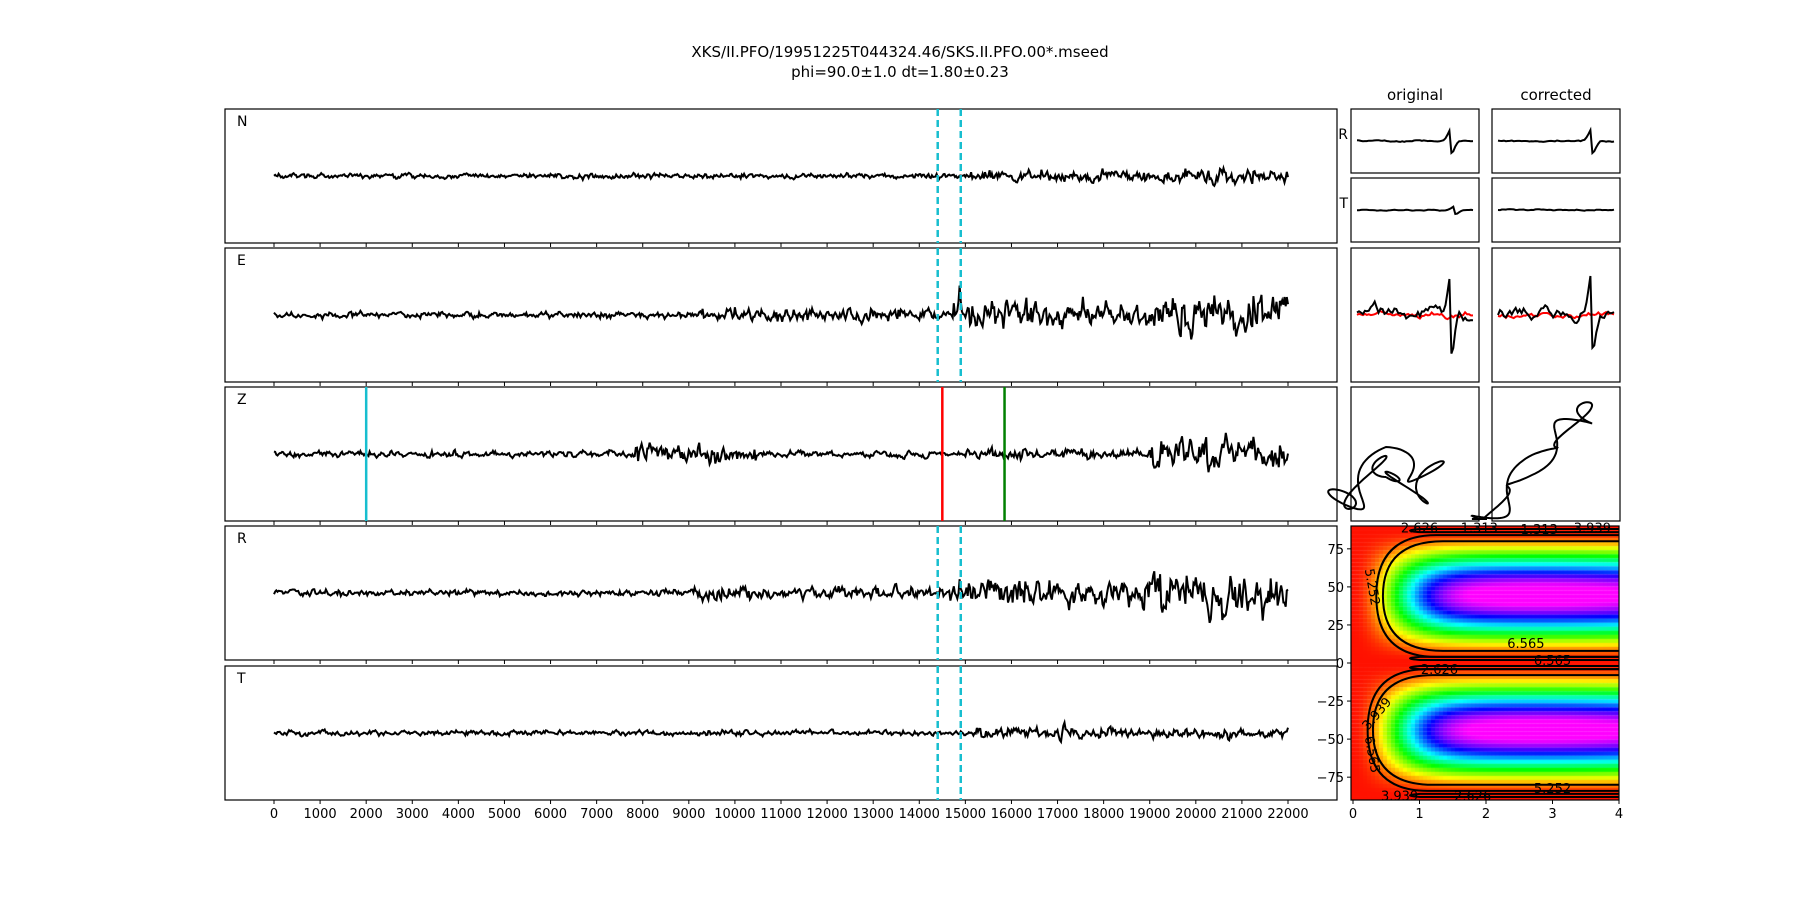 Image resolution: width=1800 pixels, height=900 pixels. Describe the element at coordinates (1419, 814) in the screenshot. I see `surface-x-tick-label: 1` at that location.